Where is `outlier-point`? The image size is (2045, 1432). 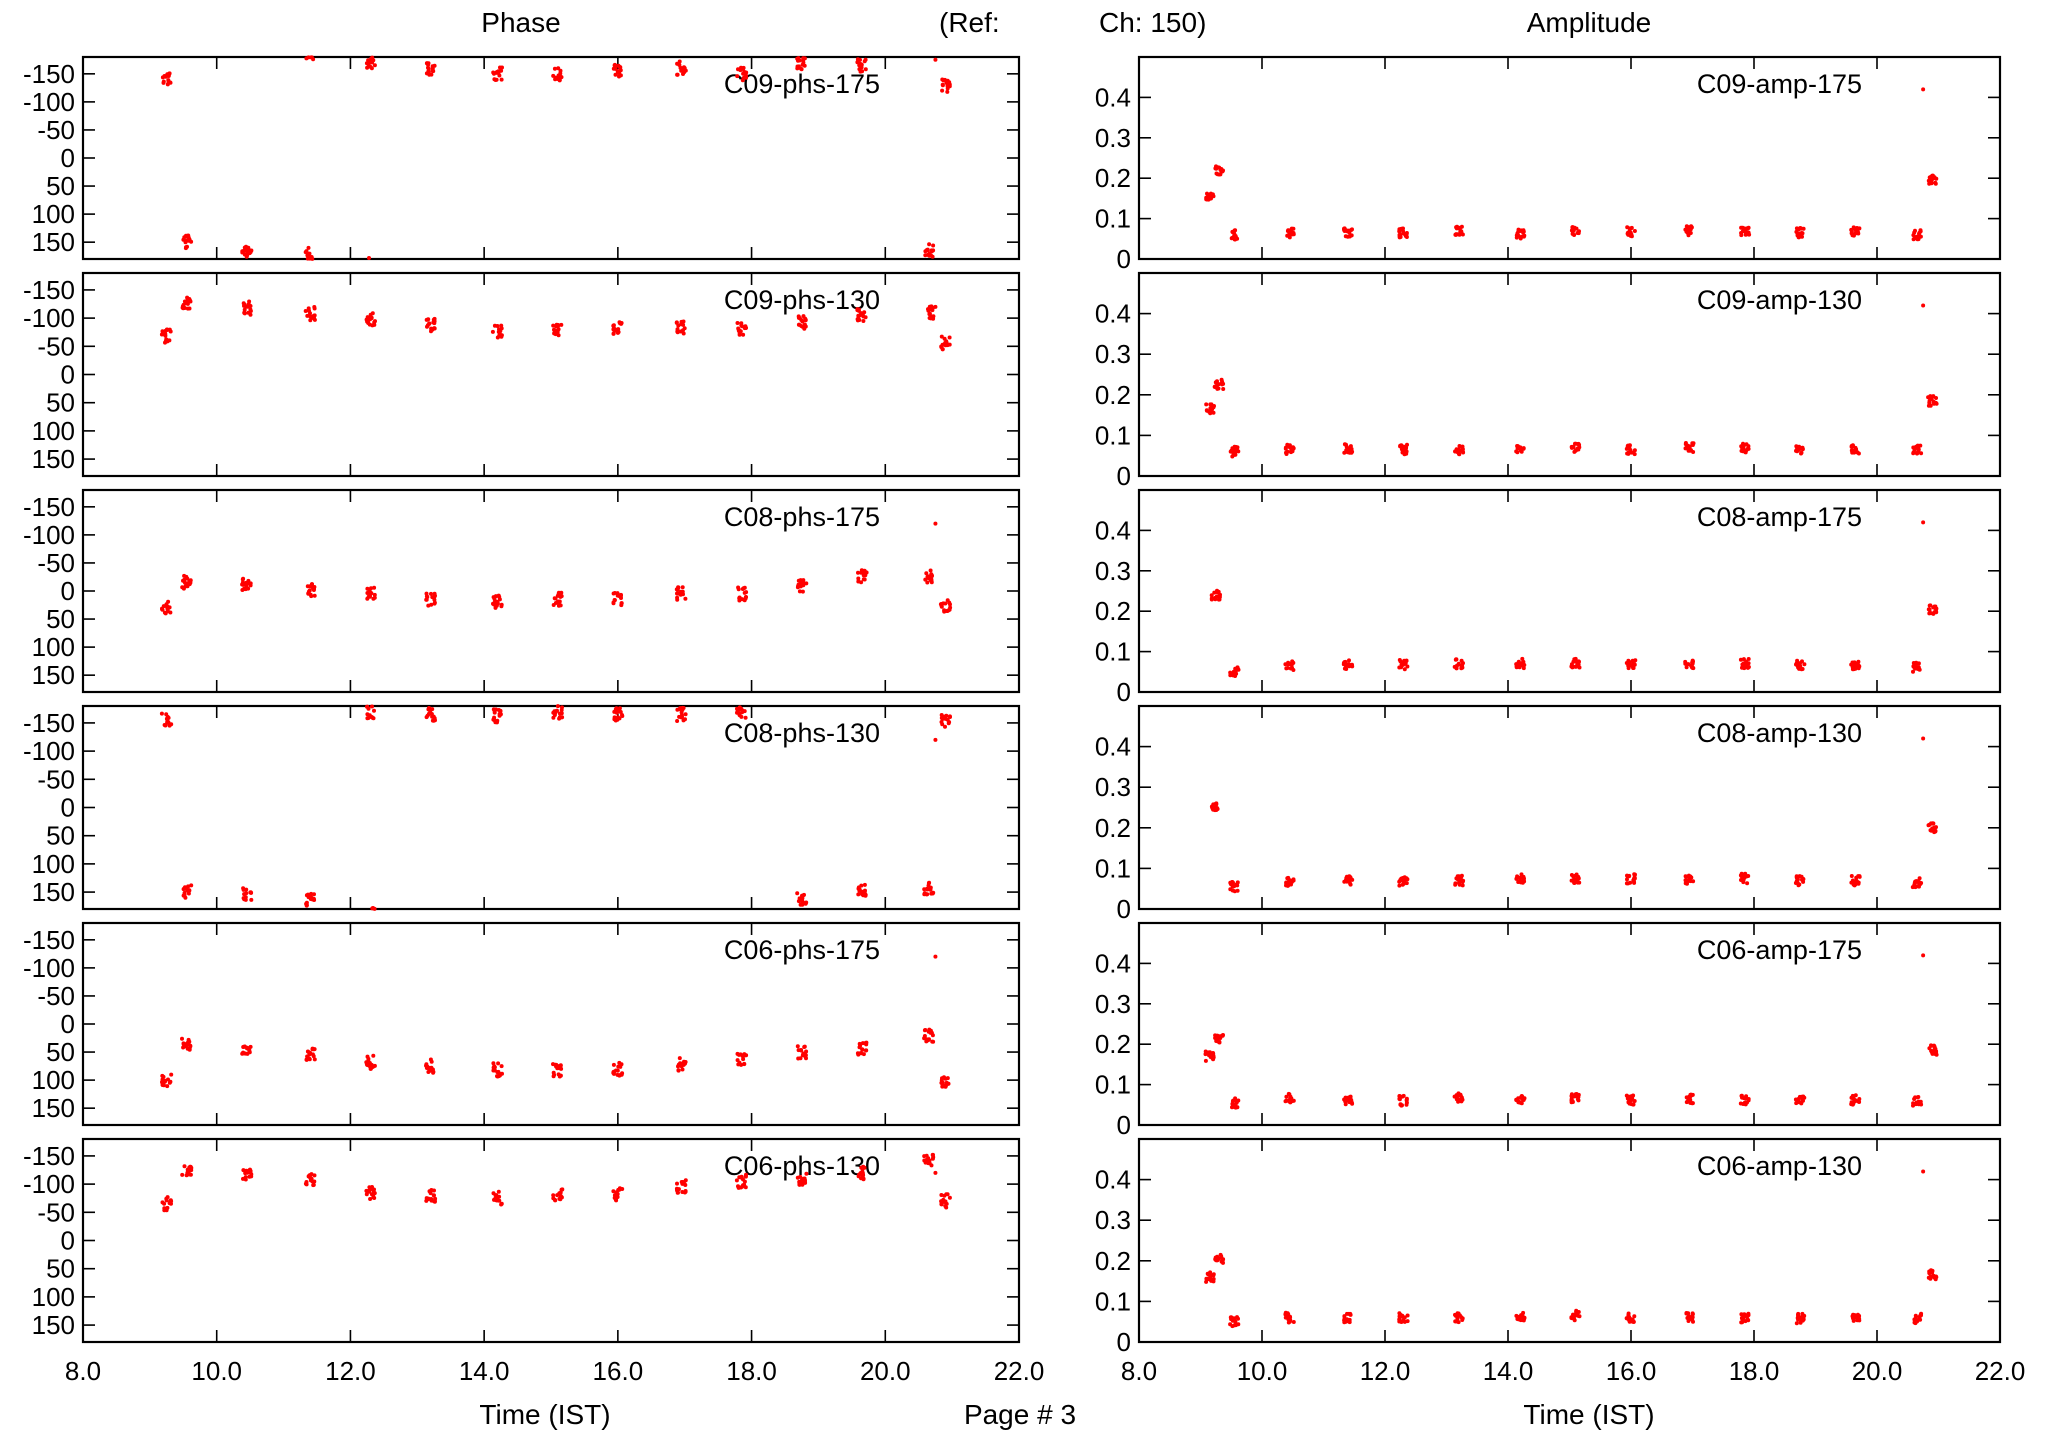 outlier-point is located at coordinates (1923, 522).